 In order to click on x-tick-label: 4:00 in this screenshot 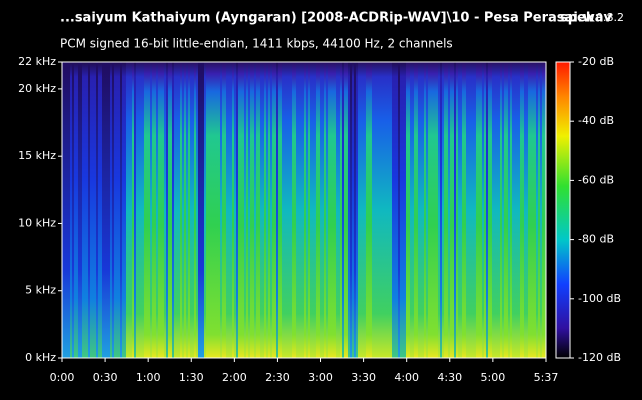, I will do `click(406, 377)`.